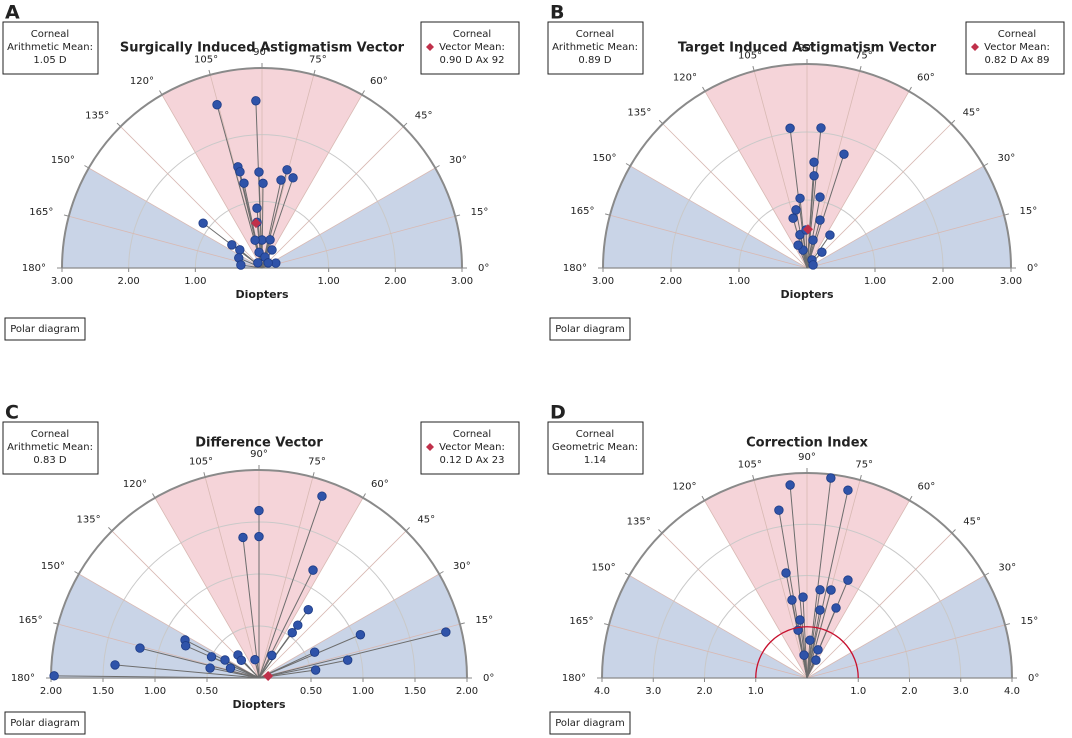  I want to click on axis-label: Diopters, so click(806, 294).